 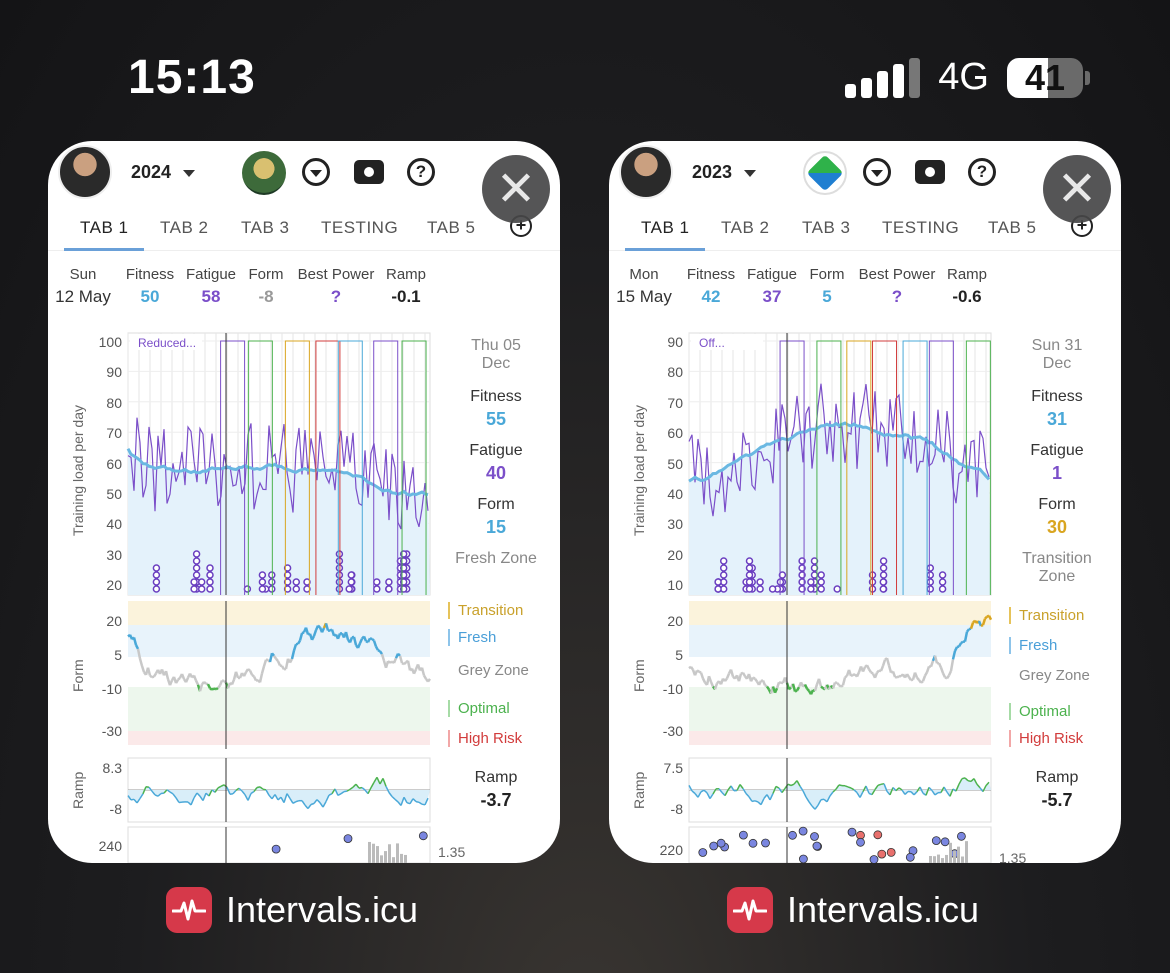 What do you see at coordinates (1013, 856) in the screenshot?
I see `power-right-tick: 1.35` at bounding box center [1013, 856].